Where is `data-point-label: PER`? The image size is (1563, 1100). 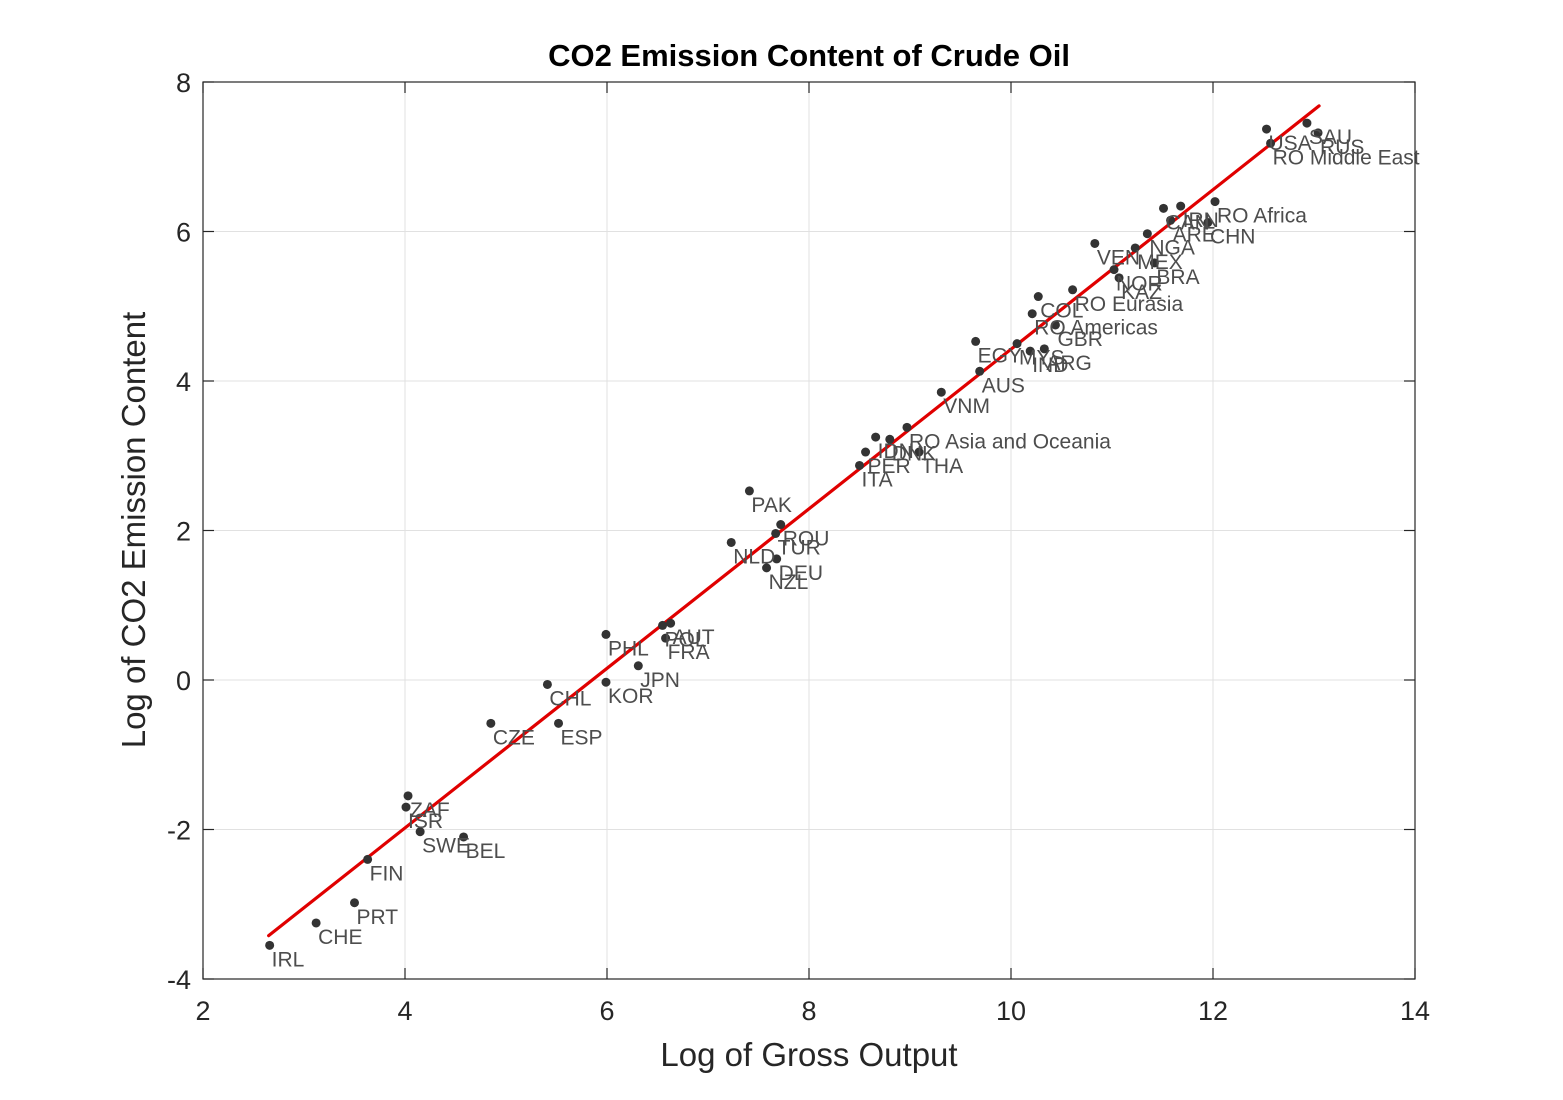 data-point-label: PER is located at coordinates (889, 466).